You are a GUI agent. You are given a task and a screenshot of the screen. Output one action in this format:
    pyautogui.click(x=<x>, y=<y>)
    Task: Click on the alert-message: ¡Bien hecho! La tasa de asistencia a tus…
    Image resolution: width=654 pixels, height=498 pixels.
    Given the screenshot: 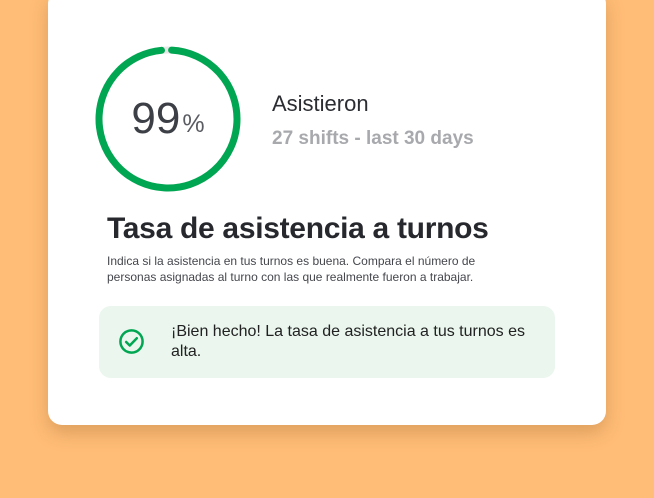 What is the action you would take?
    pyautogui.click(x=348, y=341)
    